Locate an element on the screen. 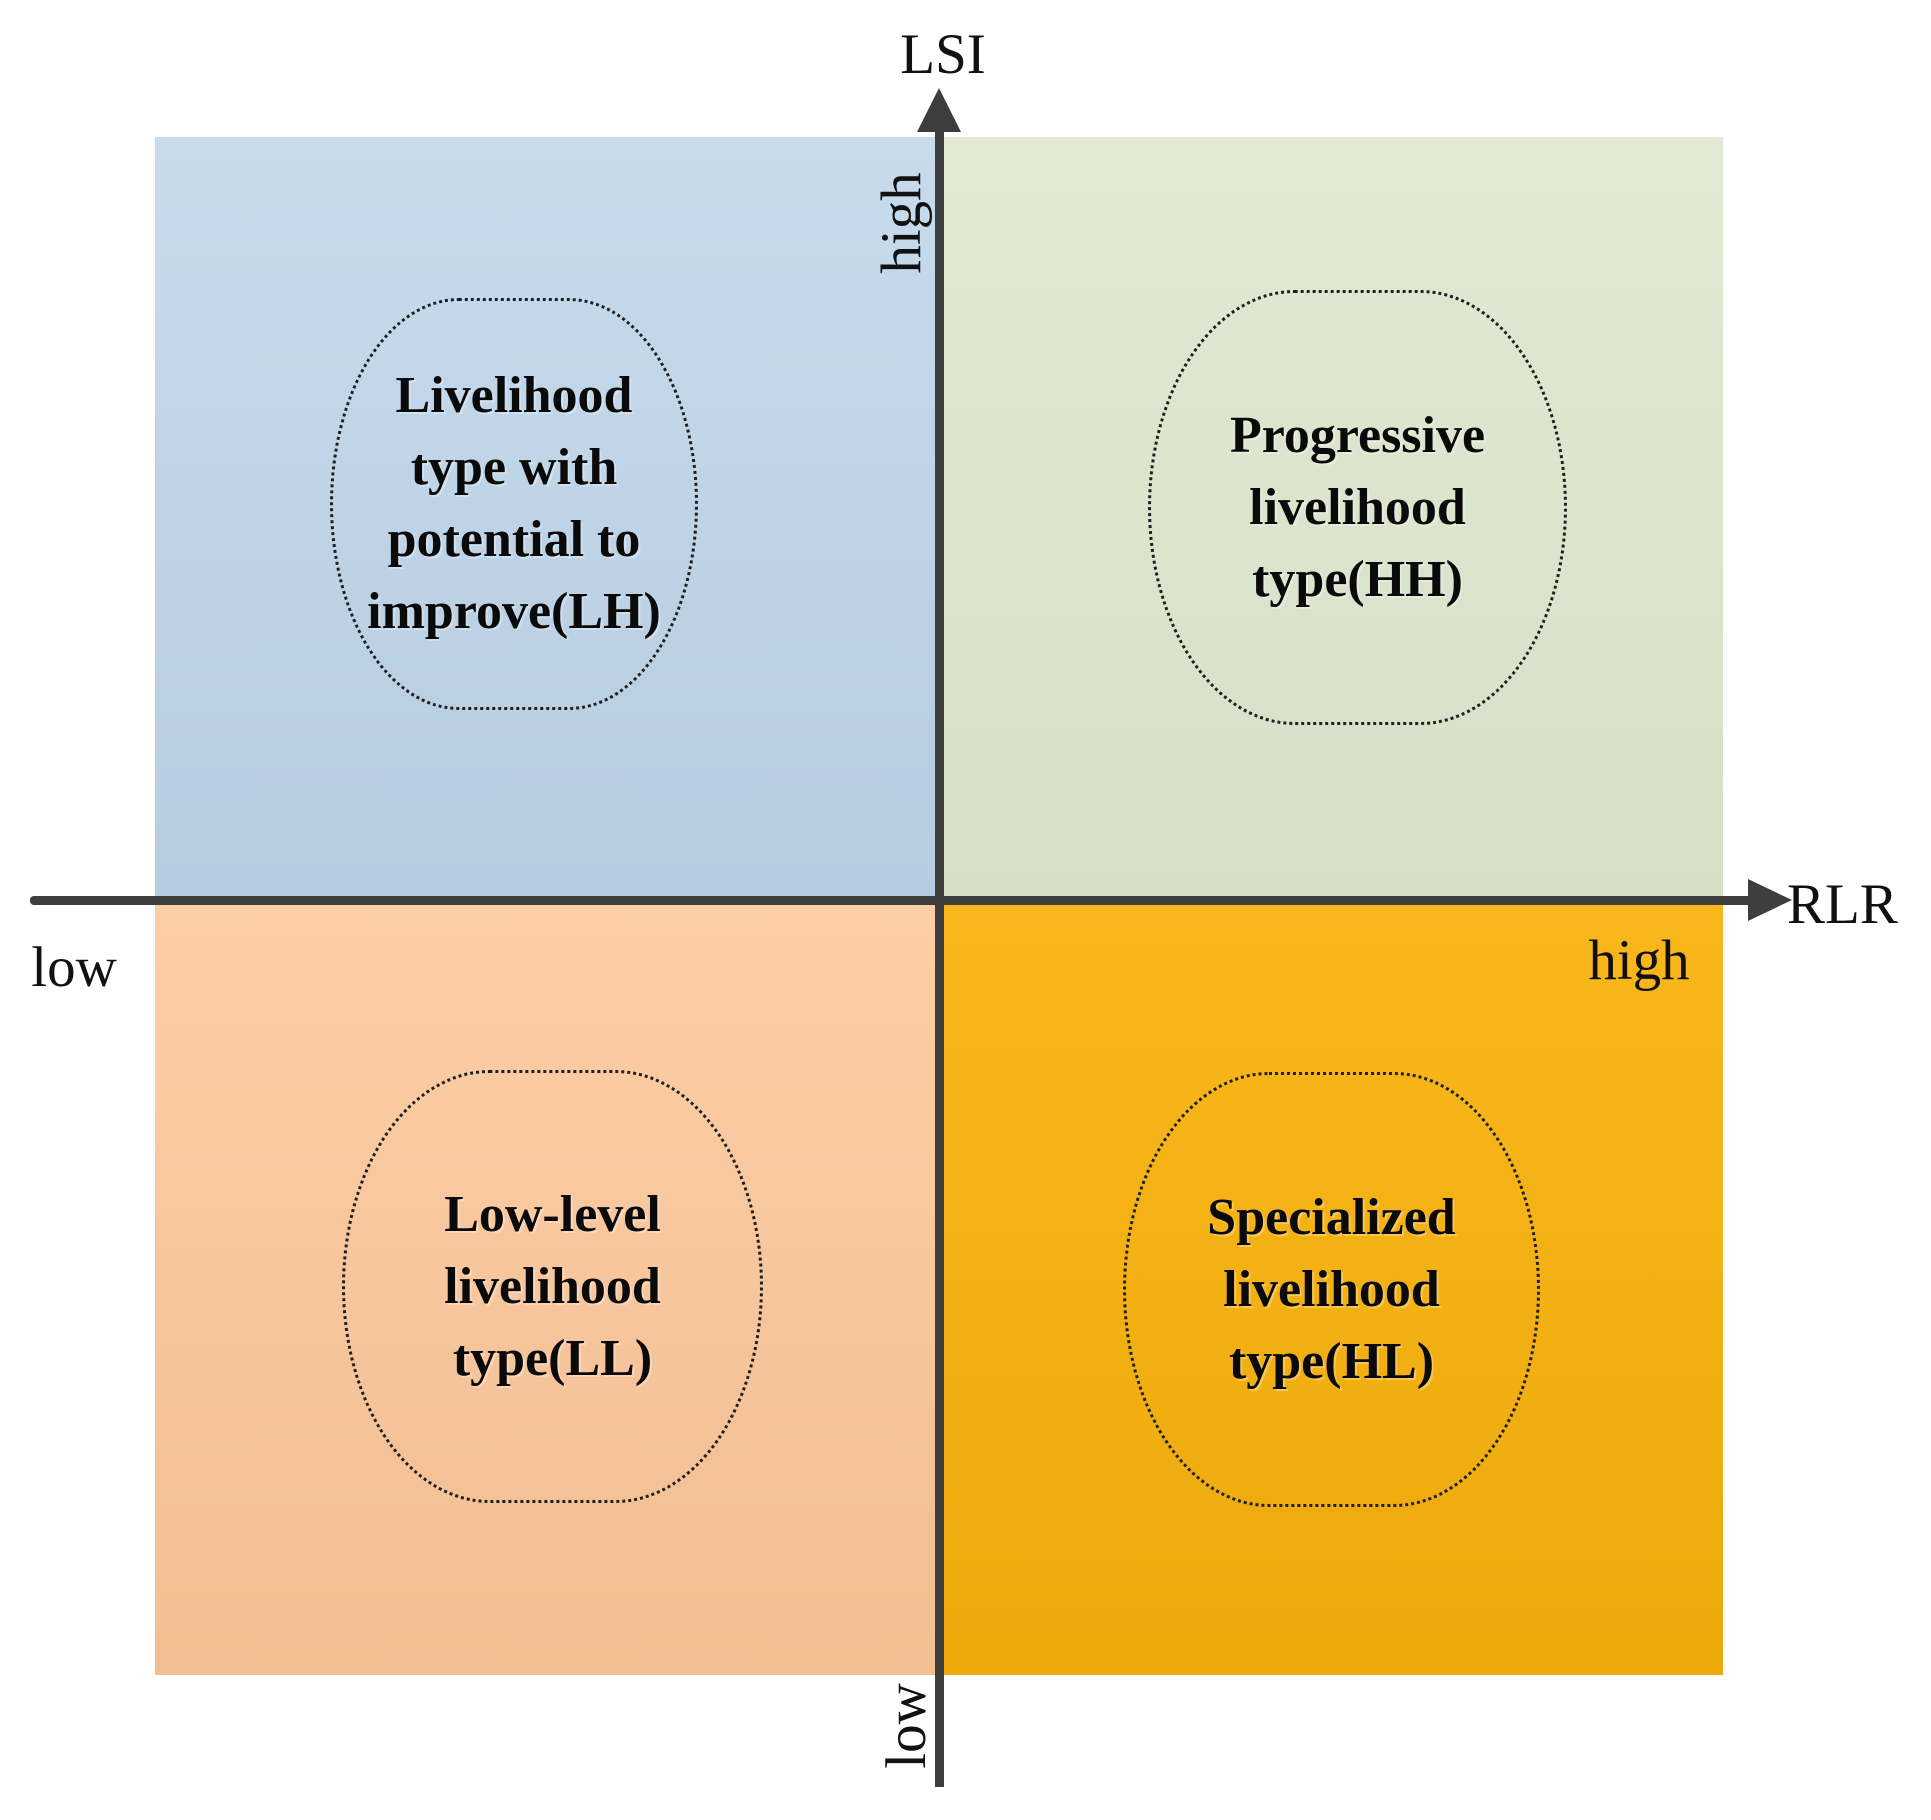  quadrant-hl-label: Specialized livelihood type(HL) is located at coordinates (1331, 1289).